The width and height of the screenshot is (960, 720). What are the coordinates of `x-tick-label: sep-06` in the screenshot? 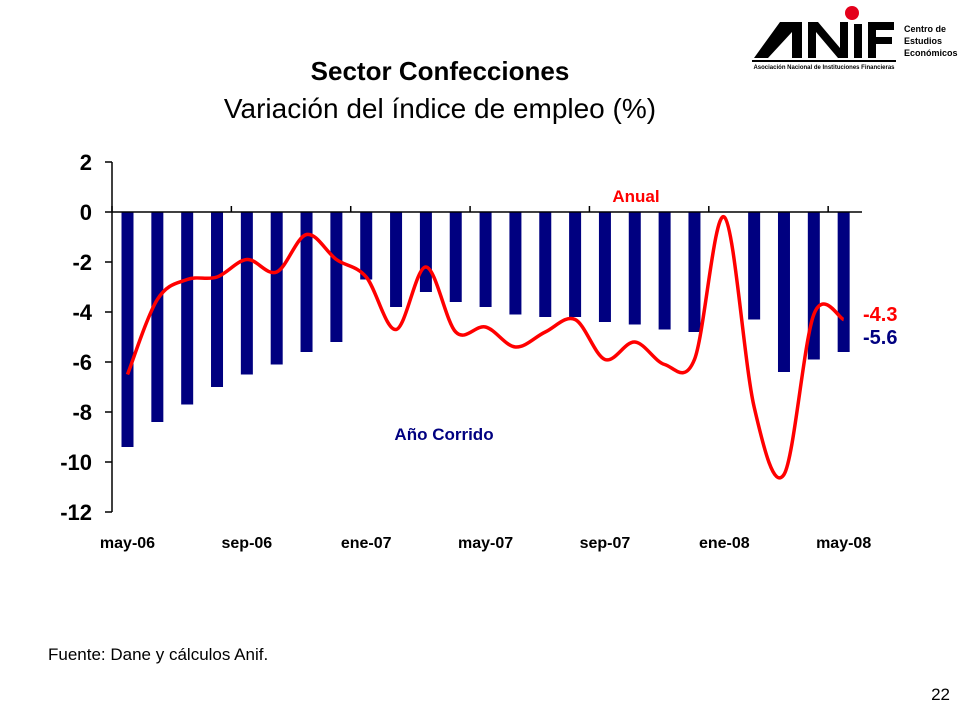 It's located at (247, 543).